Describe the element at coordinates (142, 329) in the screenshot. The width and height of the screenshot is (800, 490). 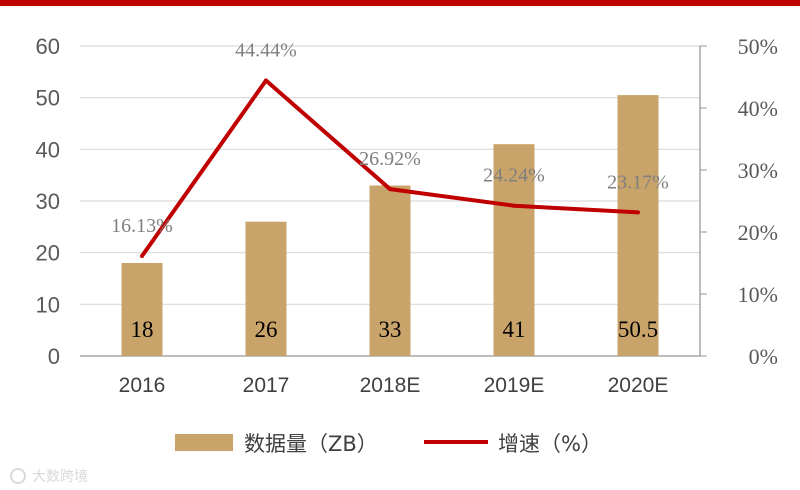
I see `bar-value-label: 18` at that location.